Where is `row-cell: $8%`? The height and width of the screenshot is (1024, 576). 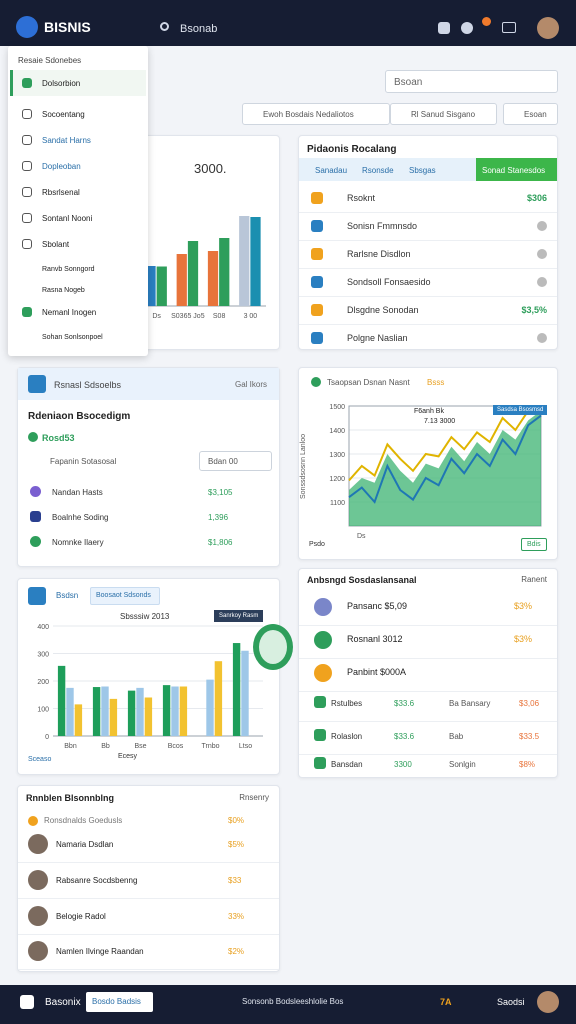
row-cell: $8% is located at coordinates (527, 764).